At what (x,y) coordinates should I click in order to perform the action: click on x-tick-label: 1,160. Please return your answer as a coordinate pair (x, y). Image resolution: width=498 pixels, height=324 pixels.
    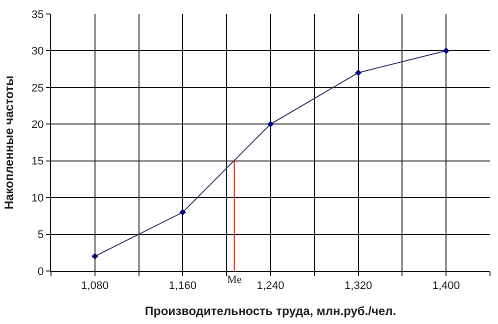
    Looking at the image, I should click on (182, 286).